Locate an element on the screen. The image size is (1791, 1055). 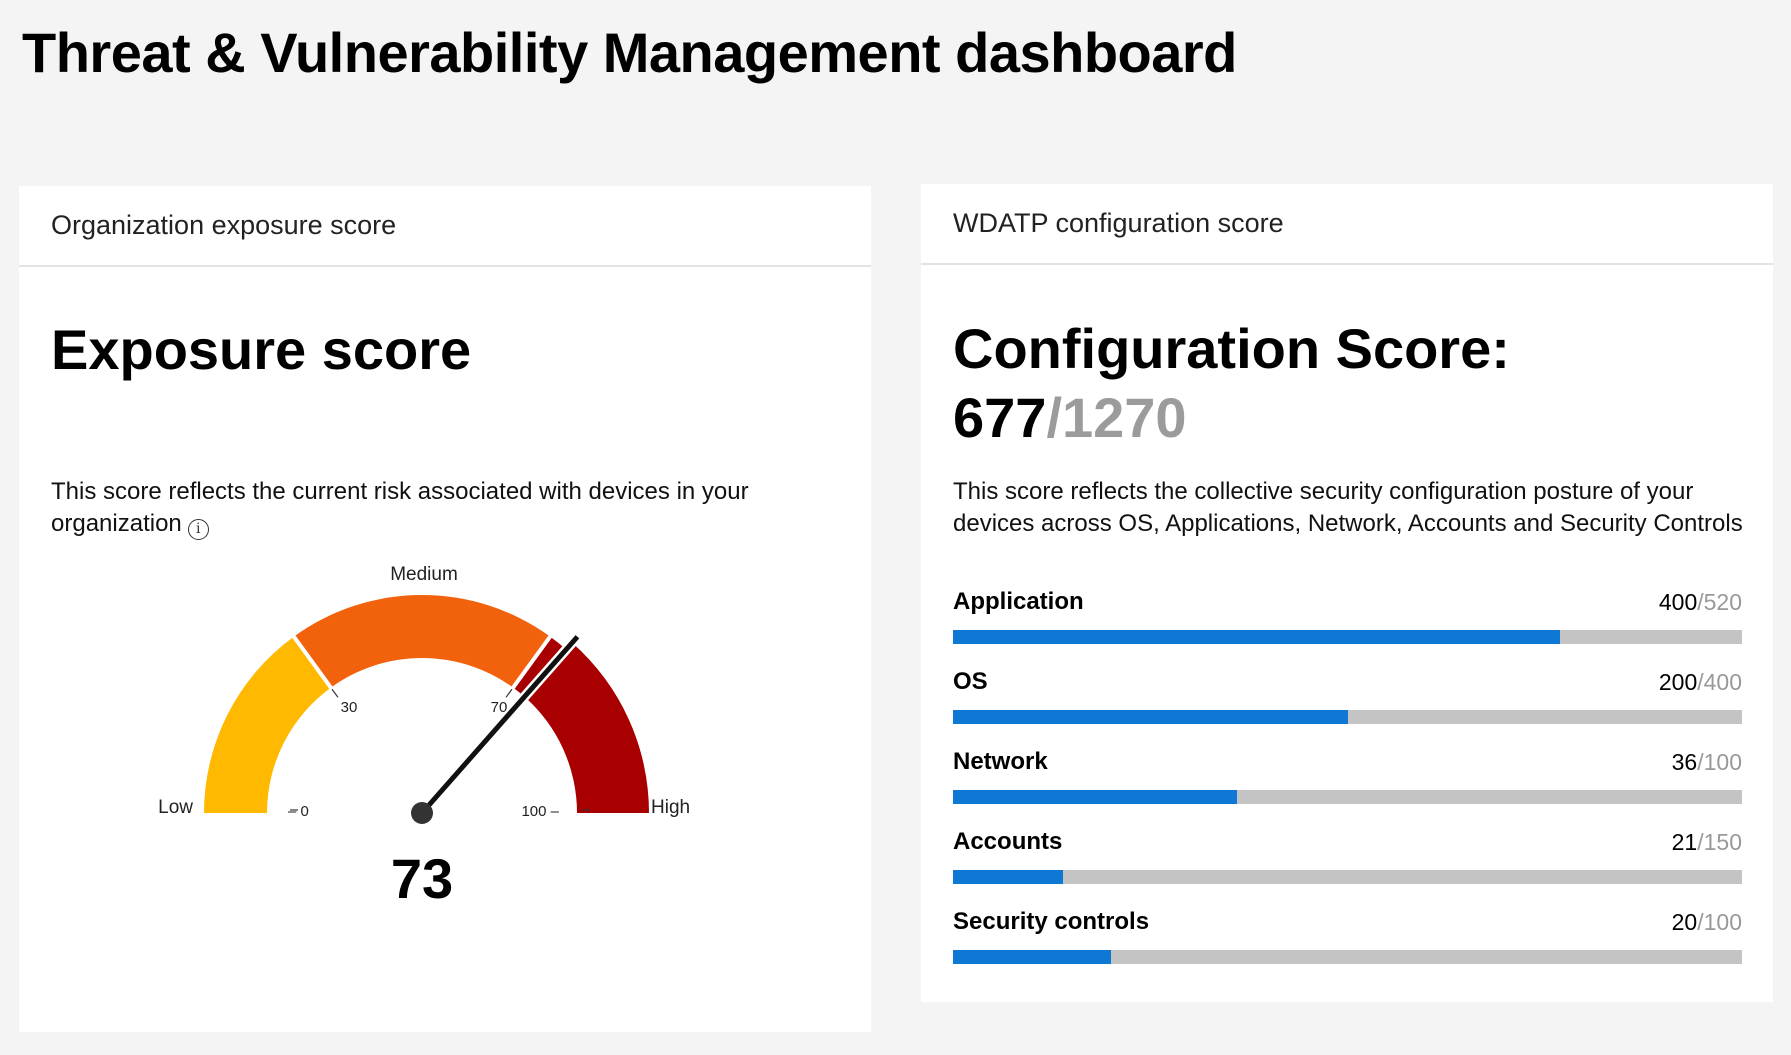
metric-max: /400 is located at coordinates (1719, 682).